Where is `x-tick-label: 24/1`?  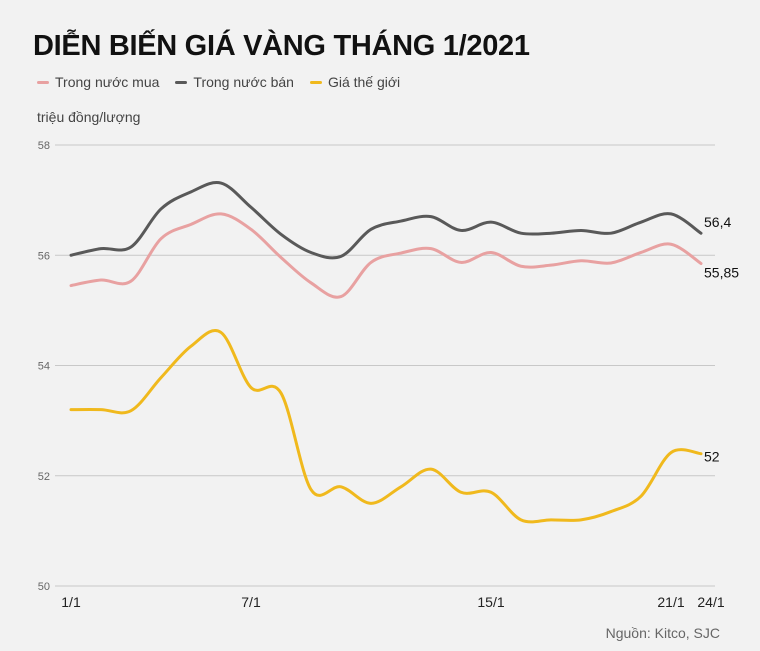 x-tick-label: 24/1 is located at coordinates (710, 602).